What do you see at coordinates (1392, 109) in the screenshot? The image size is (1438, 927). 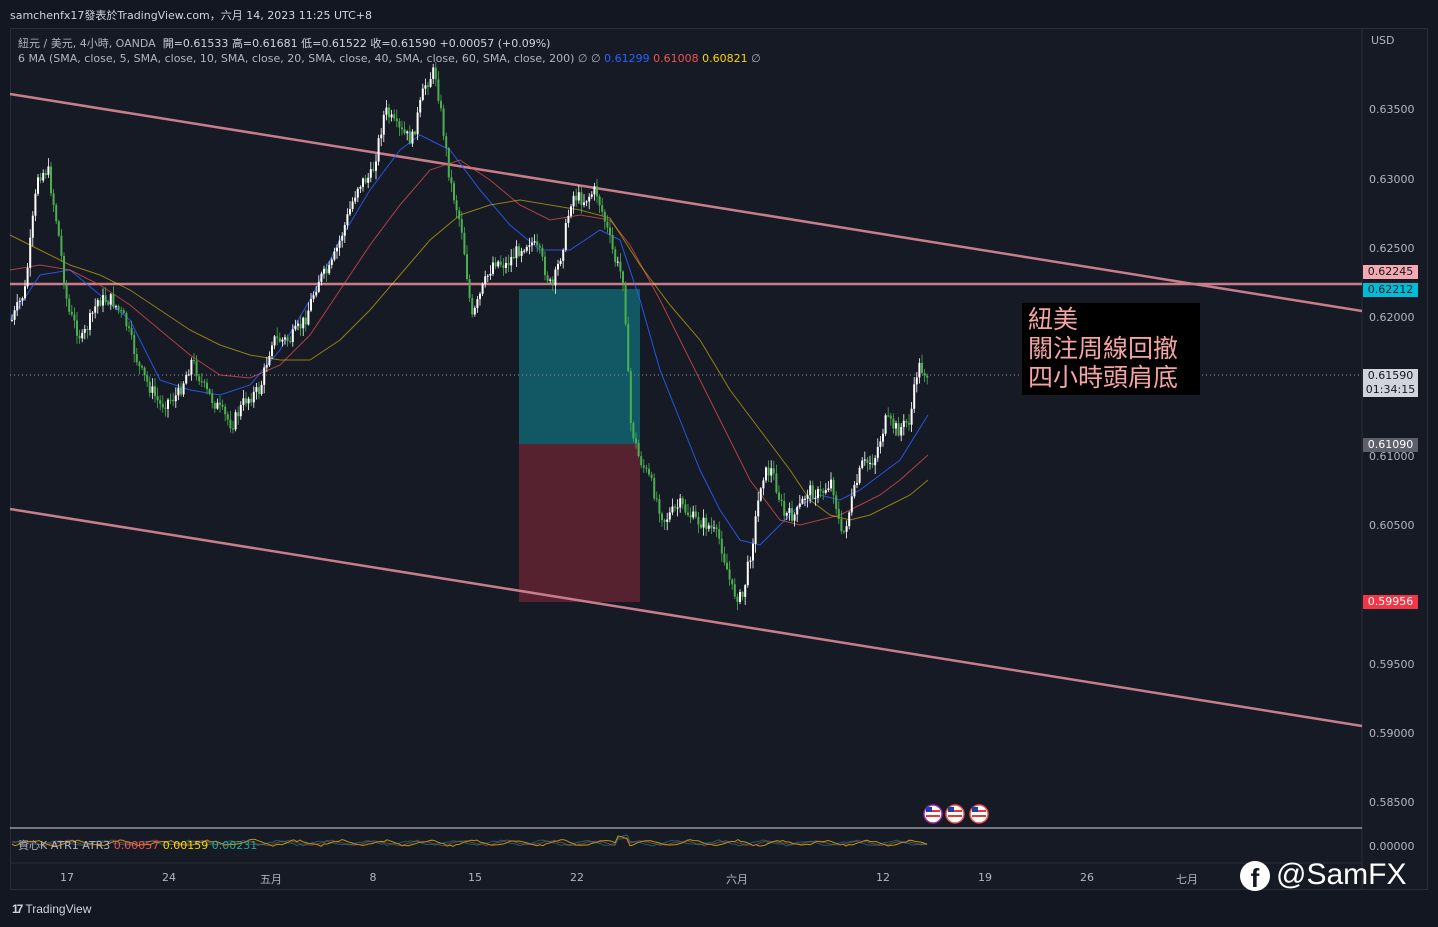 I see `price-tick: 0.63500` at bounding box center [1392, 109].